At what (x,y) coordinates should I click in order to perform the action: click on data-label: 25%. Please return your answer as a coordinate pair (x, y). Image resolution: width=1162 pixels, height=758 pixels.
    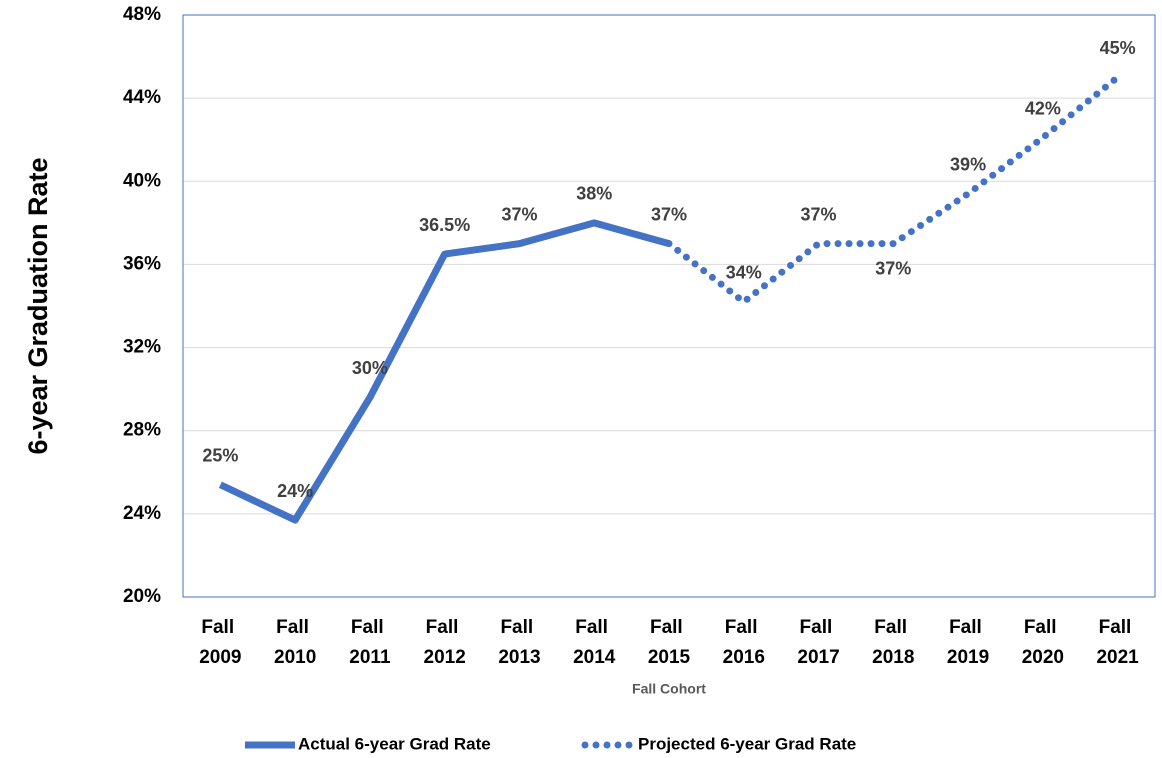
    Looking at the image, I should click on (220, 456).